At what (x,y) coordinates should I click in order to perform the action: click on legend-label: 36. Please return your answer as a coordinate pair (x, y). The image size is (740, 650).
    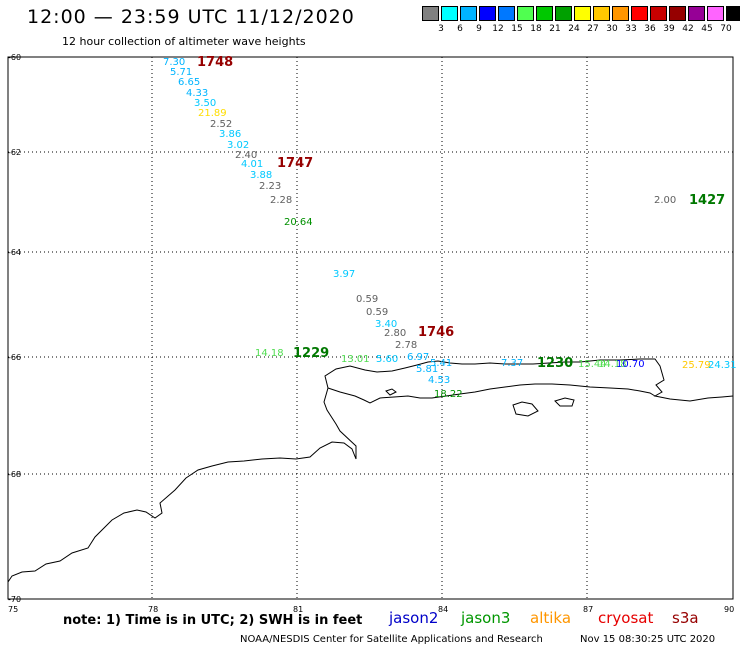
    Looking at the image, I should click on (650, 29).